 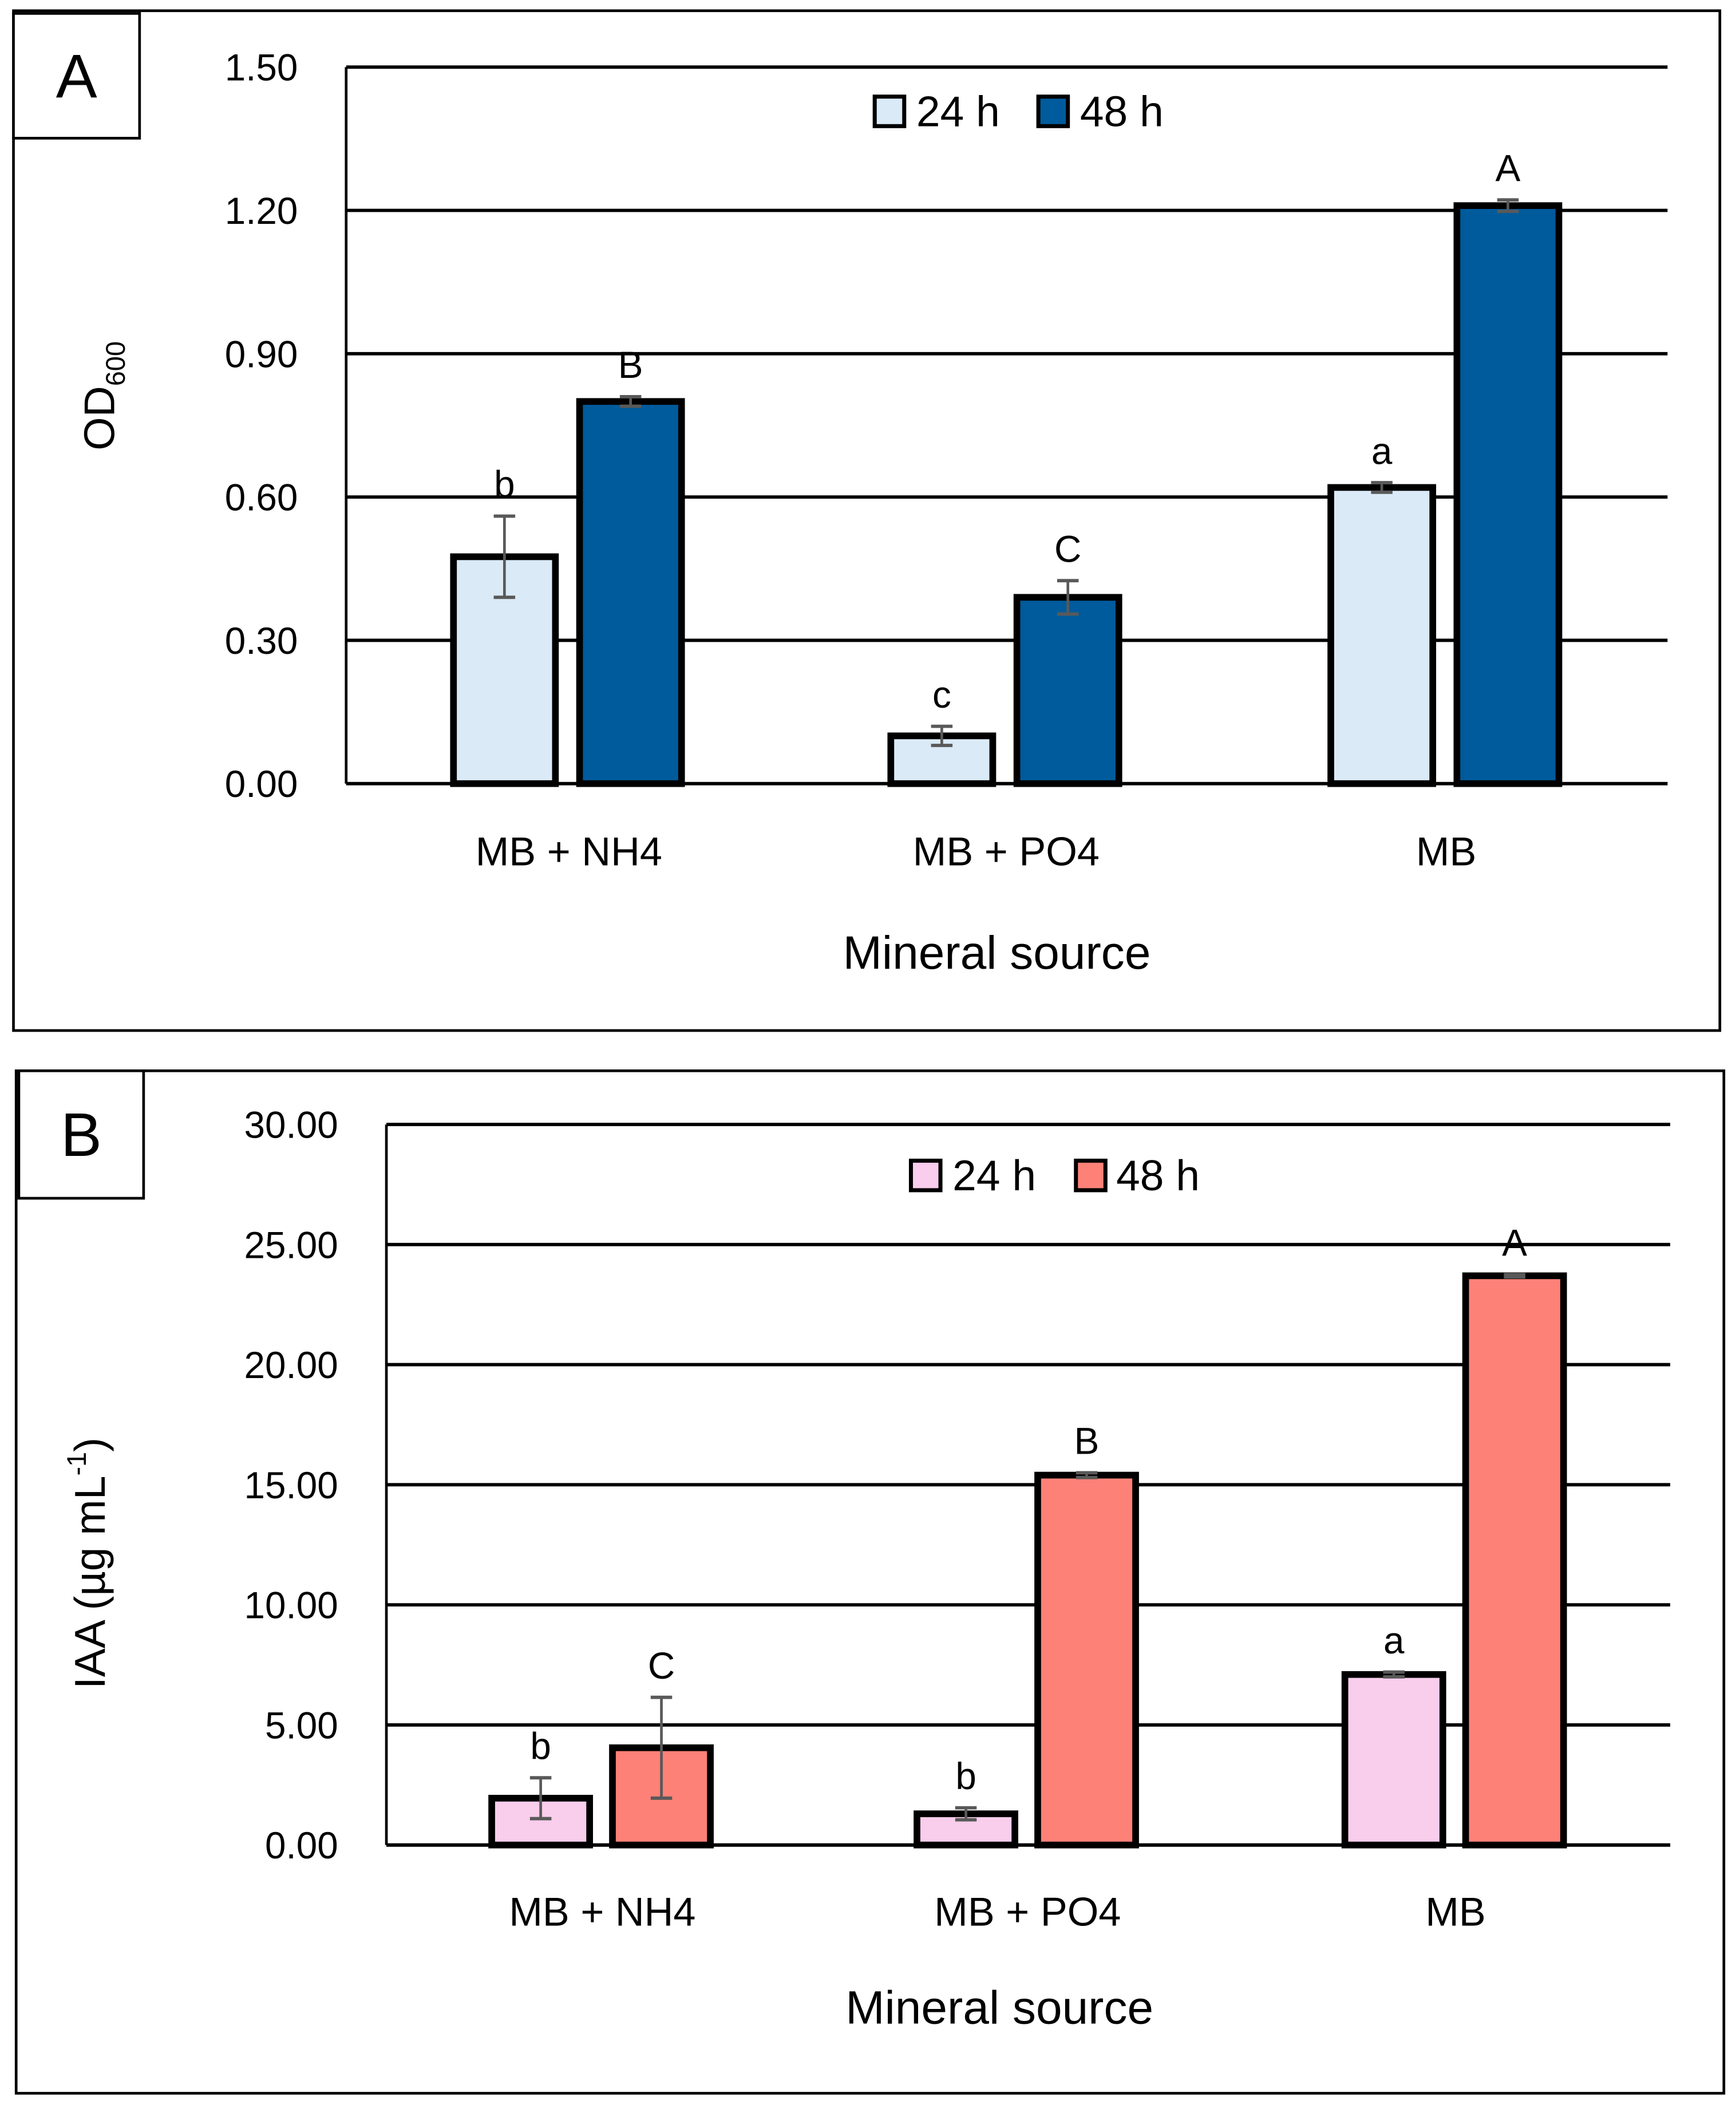 What do you see at coordinates (291, 1606) in the screenshot?
I see `y-tick-label: 10.00` at bounding box center [291, 1606].